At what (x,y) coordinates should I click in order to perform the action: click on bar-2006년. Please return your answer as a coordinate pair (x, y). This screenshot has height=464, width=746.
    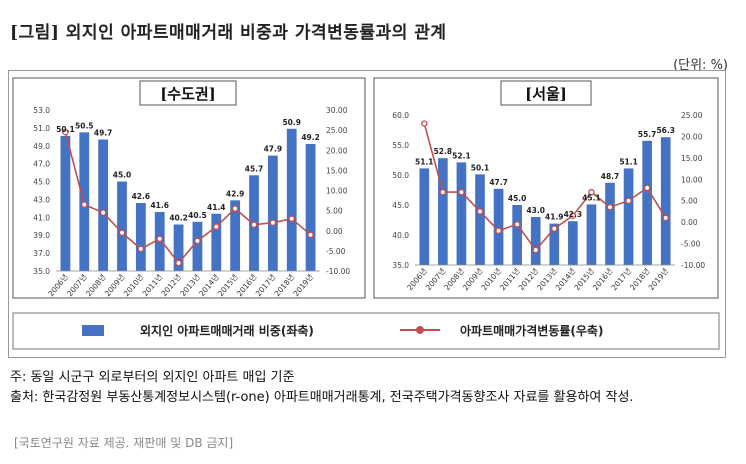
    Looking at the image, I should click on (65, 203).